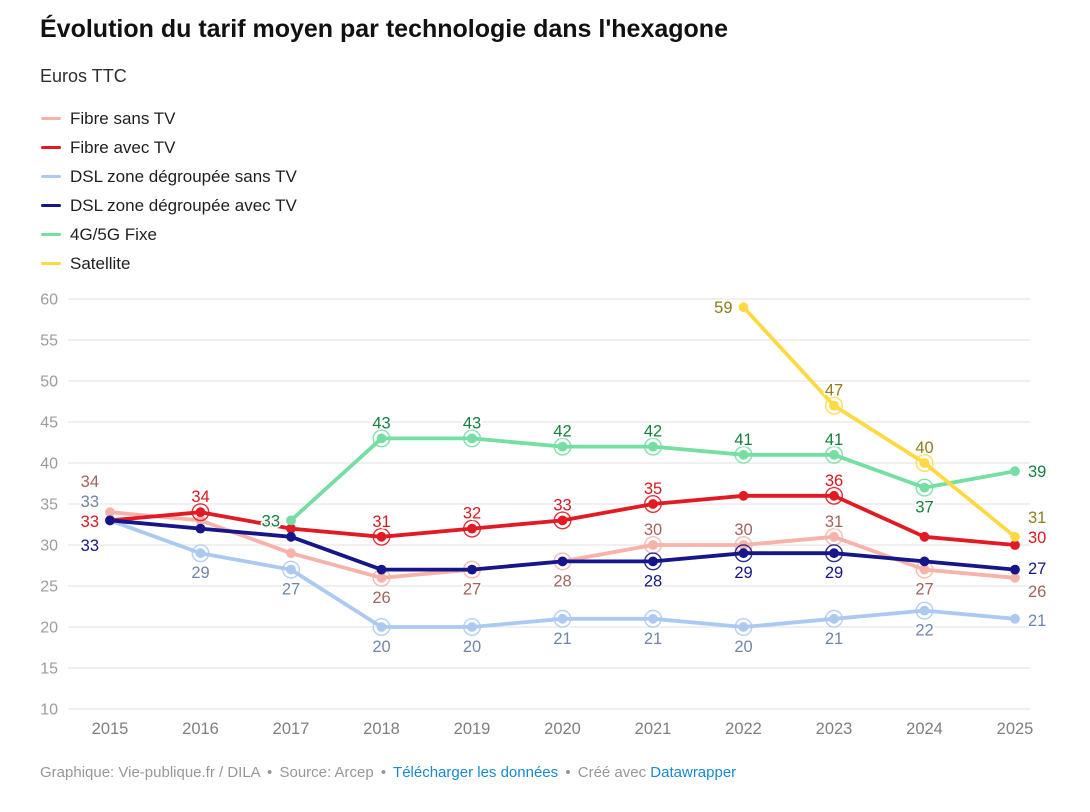 This screenshot has height=812, width=1090. What do you see at coordinates (879, 422) in the screenshot?
I see `series-line` at bounding box center [879, 422].